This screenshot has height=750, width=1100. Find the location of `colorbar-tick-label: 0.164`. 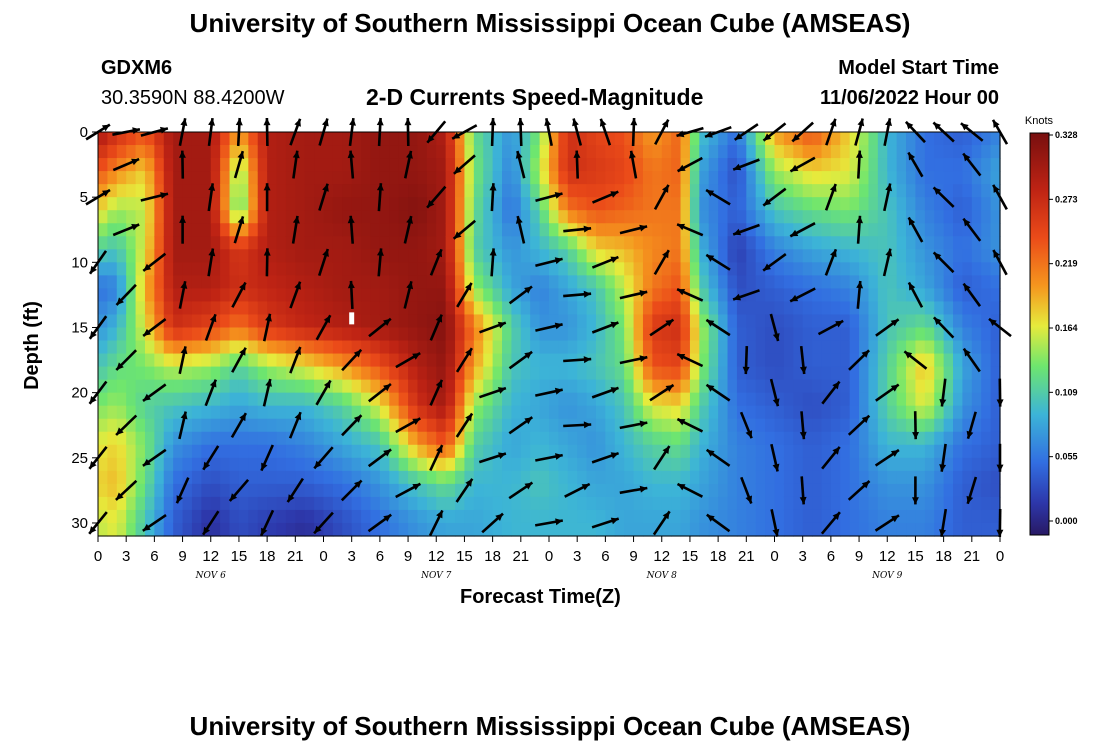

colorbar-tick-label: 0.164 is located at coordinates (1066, 328).